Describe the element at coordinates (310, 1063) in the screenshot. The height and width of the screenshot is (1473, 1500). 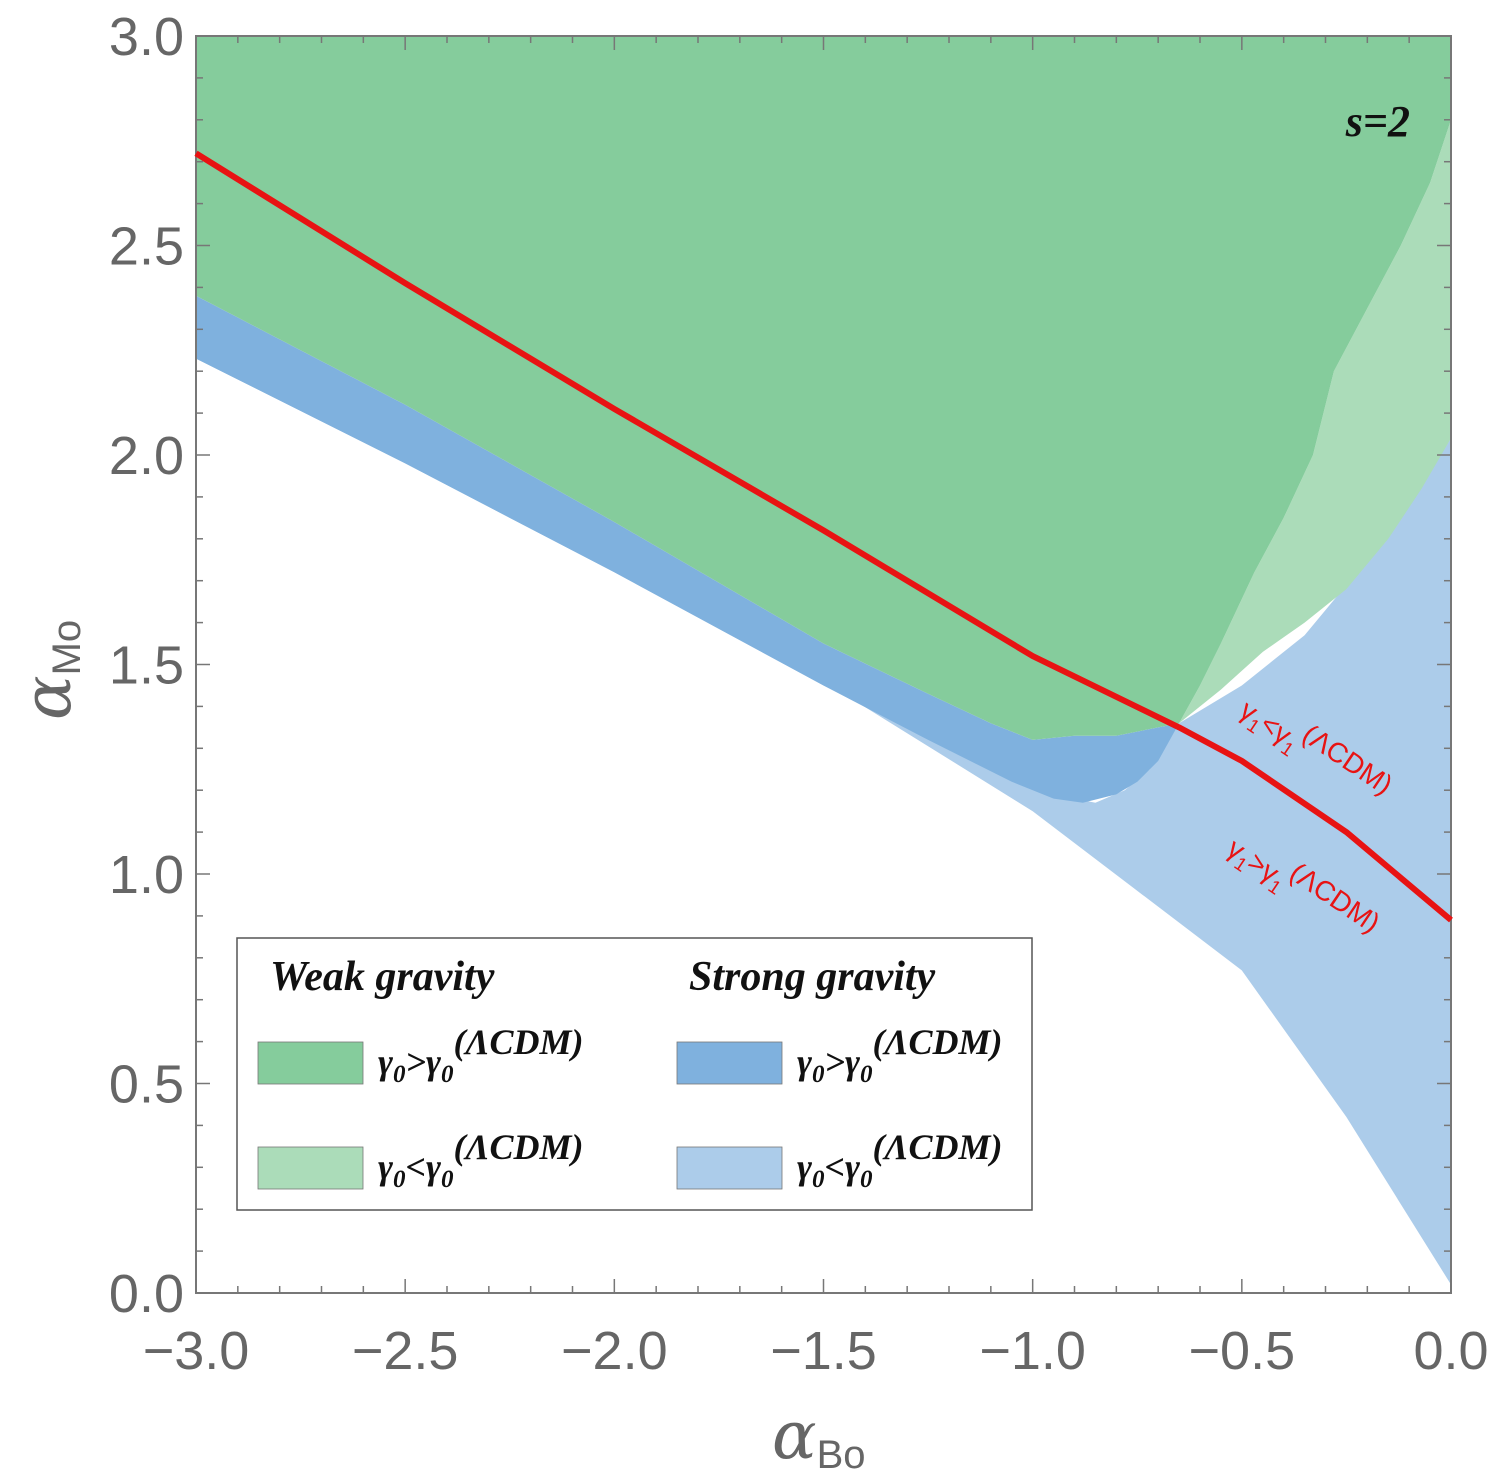
I see `legend-swatch-weak-gt` at that location.